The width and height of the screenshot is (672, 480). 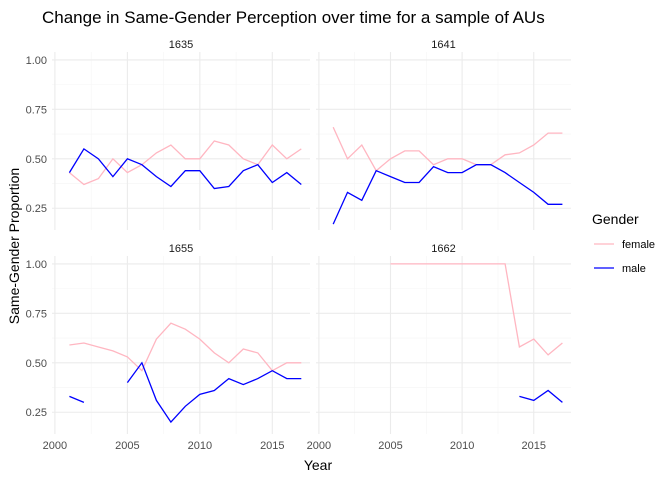 I want to click on x-axis-label: Year, so click(x=318, y=465).